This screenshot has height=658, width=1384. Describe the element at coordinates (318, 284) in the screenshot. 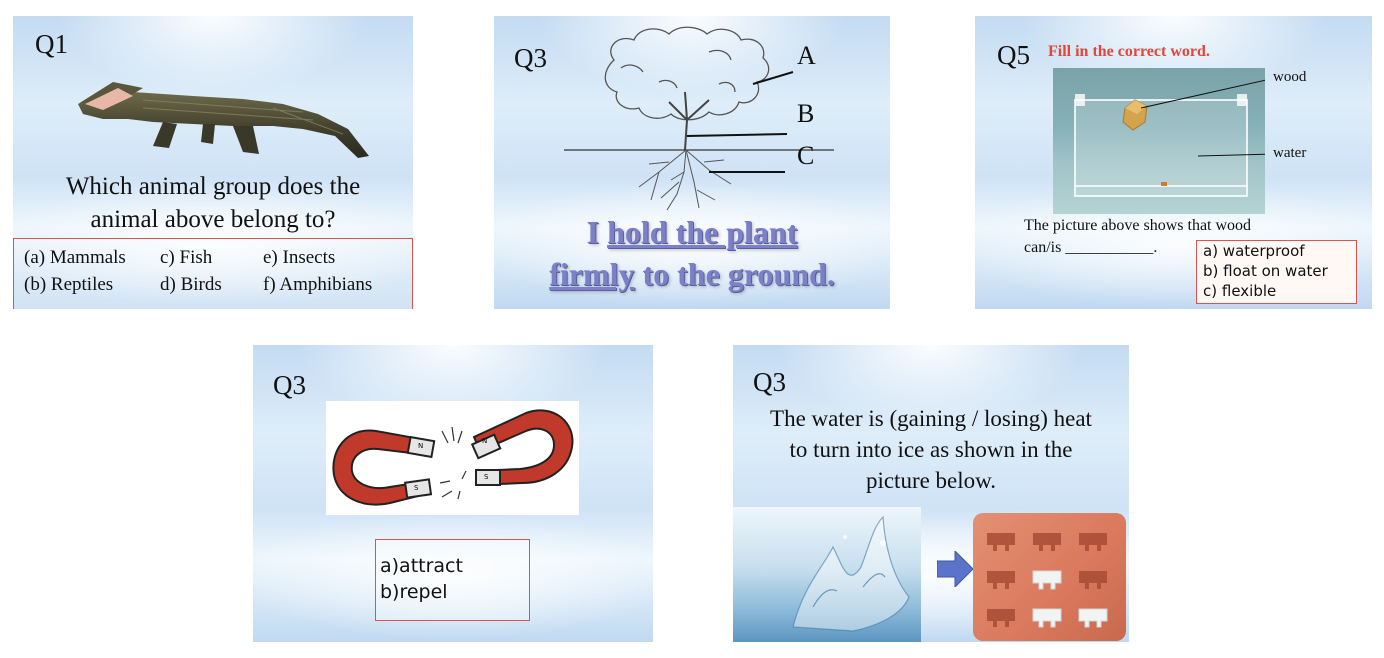

I see `option-f: f) Amphibians` at that location.